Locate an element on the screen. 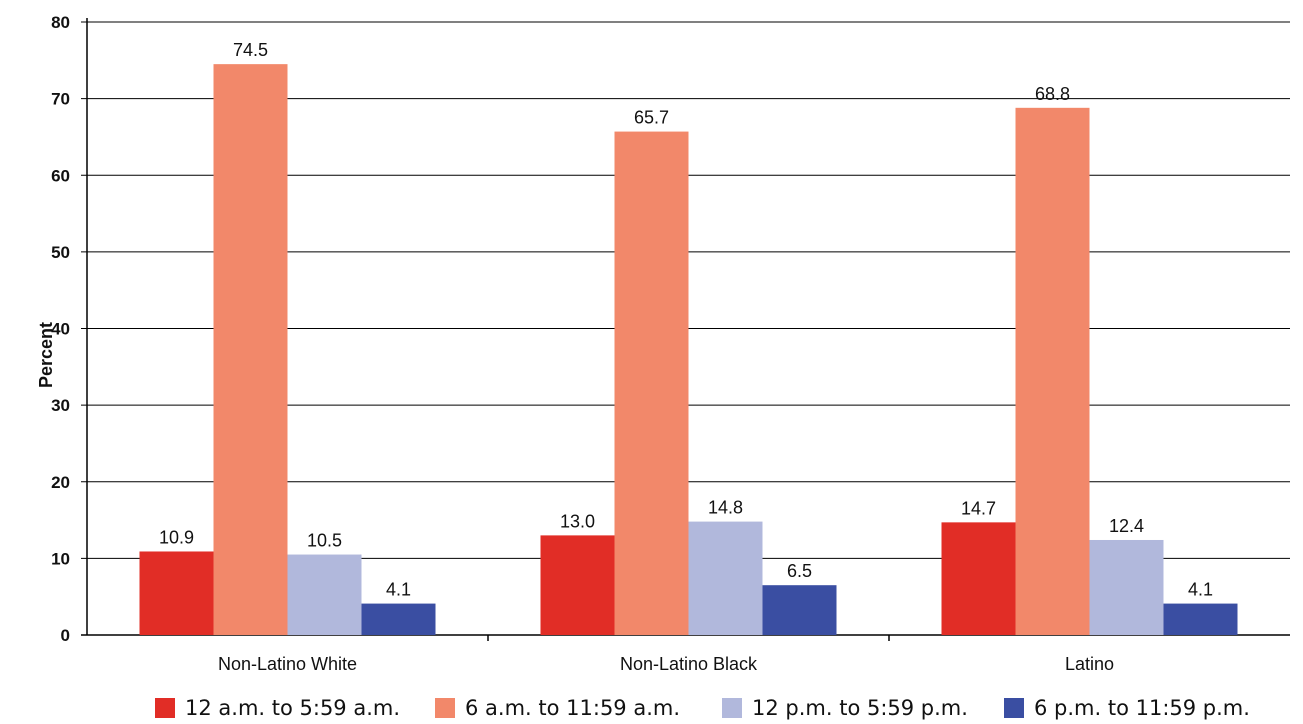 This screenshot has width=1303, height=724. legend-item-1: 12 a.m. to 5:59 a.m. is located at coordinates (277, 708).